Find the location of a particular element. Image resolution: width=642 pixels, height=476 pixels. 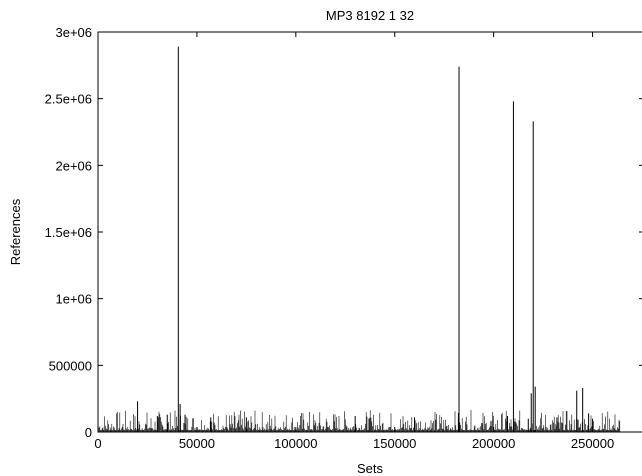

y-tick-label: 1.5e+06 is located at coordinates (68, 232).